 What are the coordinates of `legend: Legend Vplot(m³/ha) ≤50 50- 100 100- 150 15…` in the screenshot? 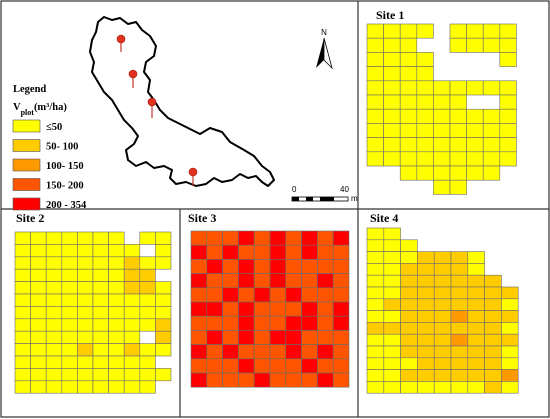 It's located at (49, 147).